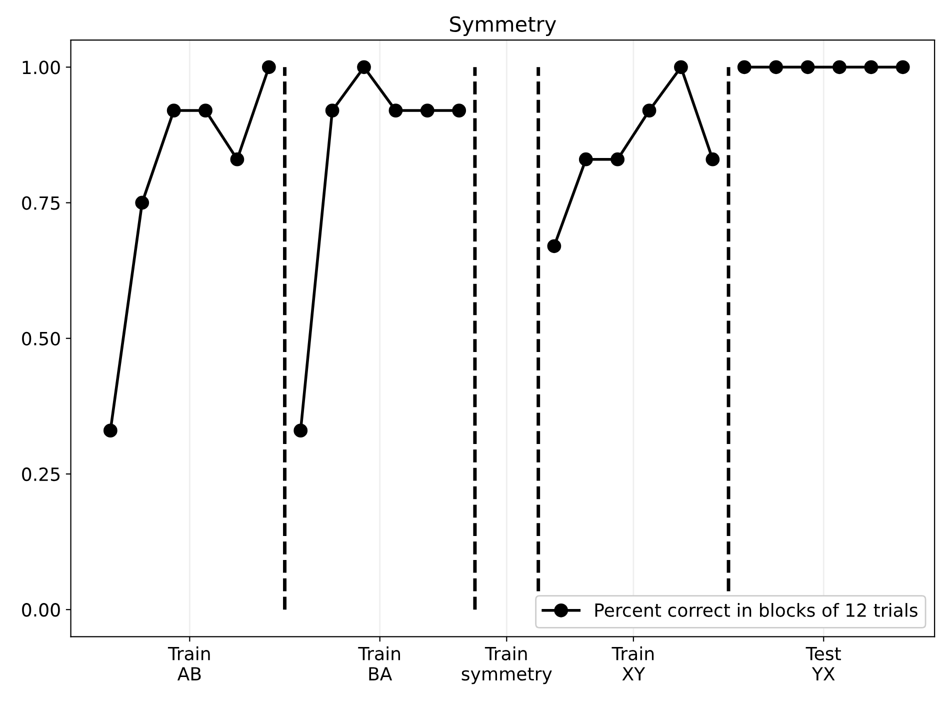 This screenshot has width=944, height=702. Describe the element at coordinates (379, 663) in the screenshot. I see `x-tick-label: Train BA` at that location.